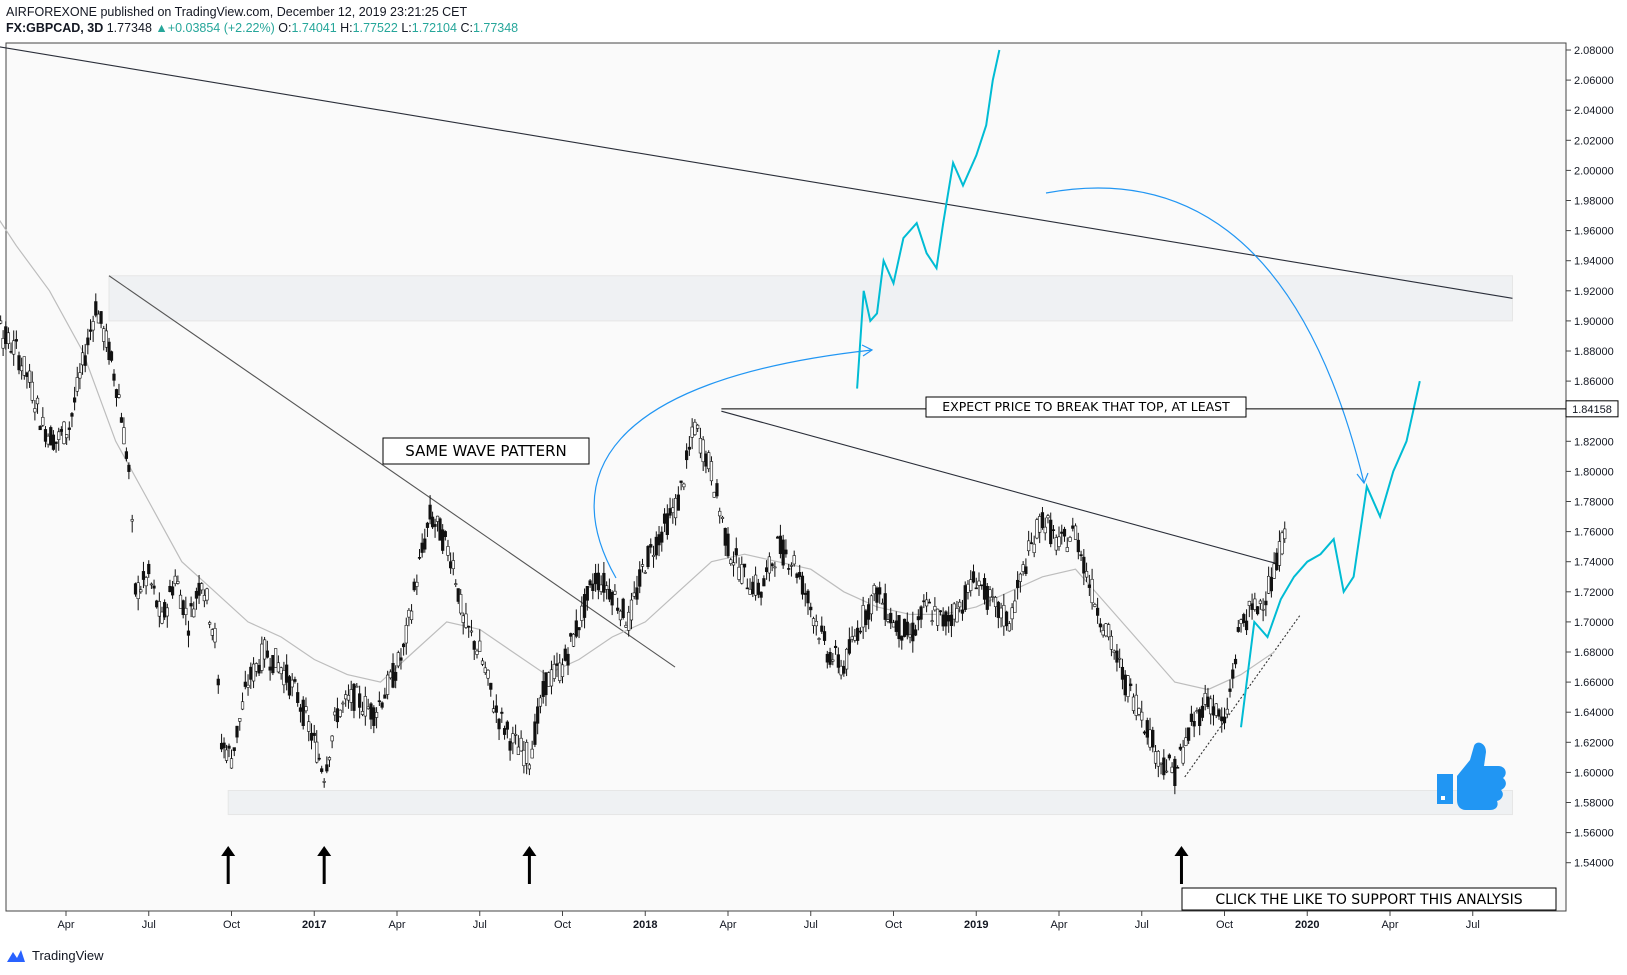  What do you see at coordinates (1594, 623) in the screenshot?
I see `y-tick-label: 1.70000` at bounding box center [1594, 623].